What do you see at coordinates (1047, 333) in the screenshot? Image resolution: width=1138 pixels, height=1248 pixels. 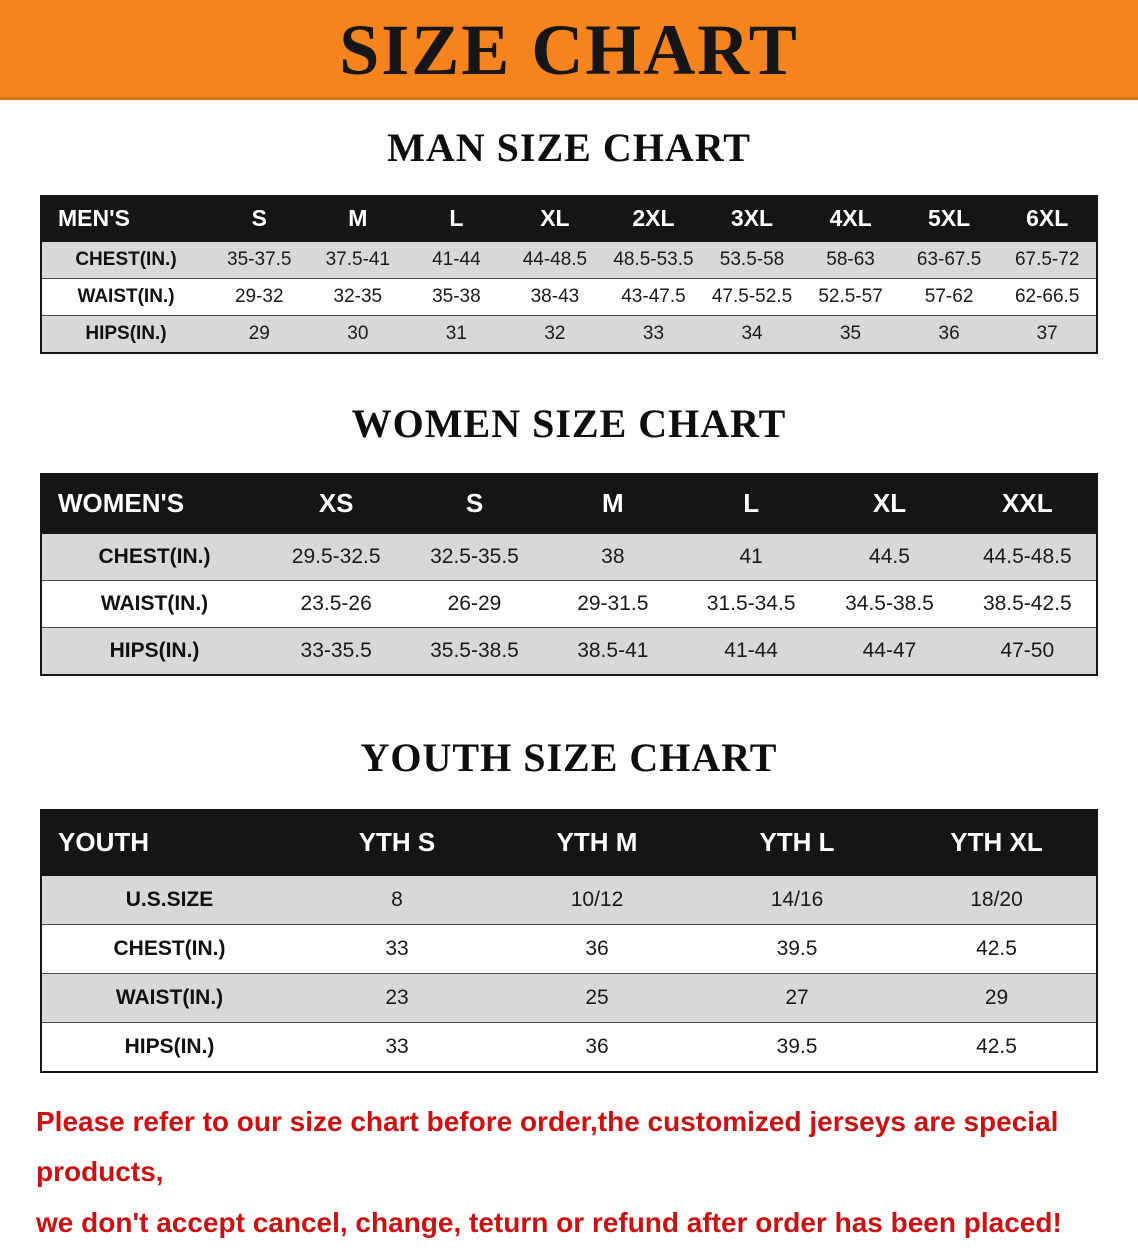 I see `size-value-cell: 37` at bounding box center [1047, 333].